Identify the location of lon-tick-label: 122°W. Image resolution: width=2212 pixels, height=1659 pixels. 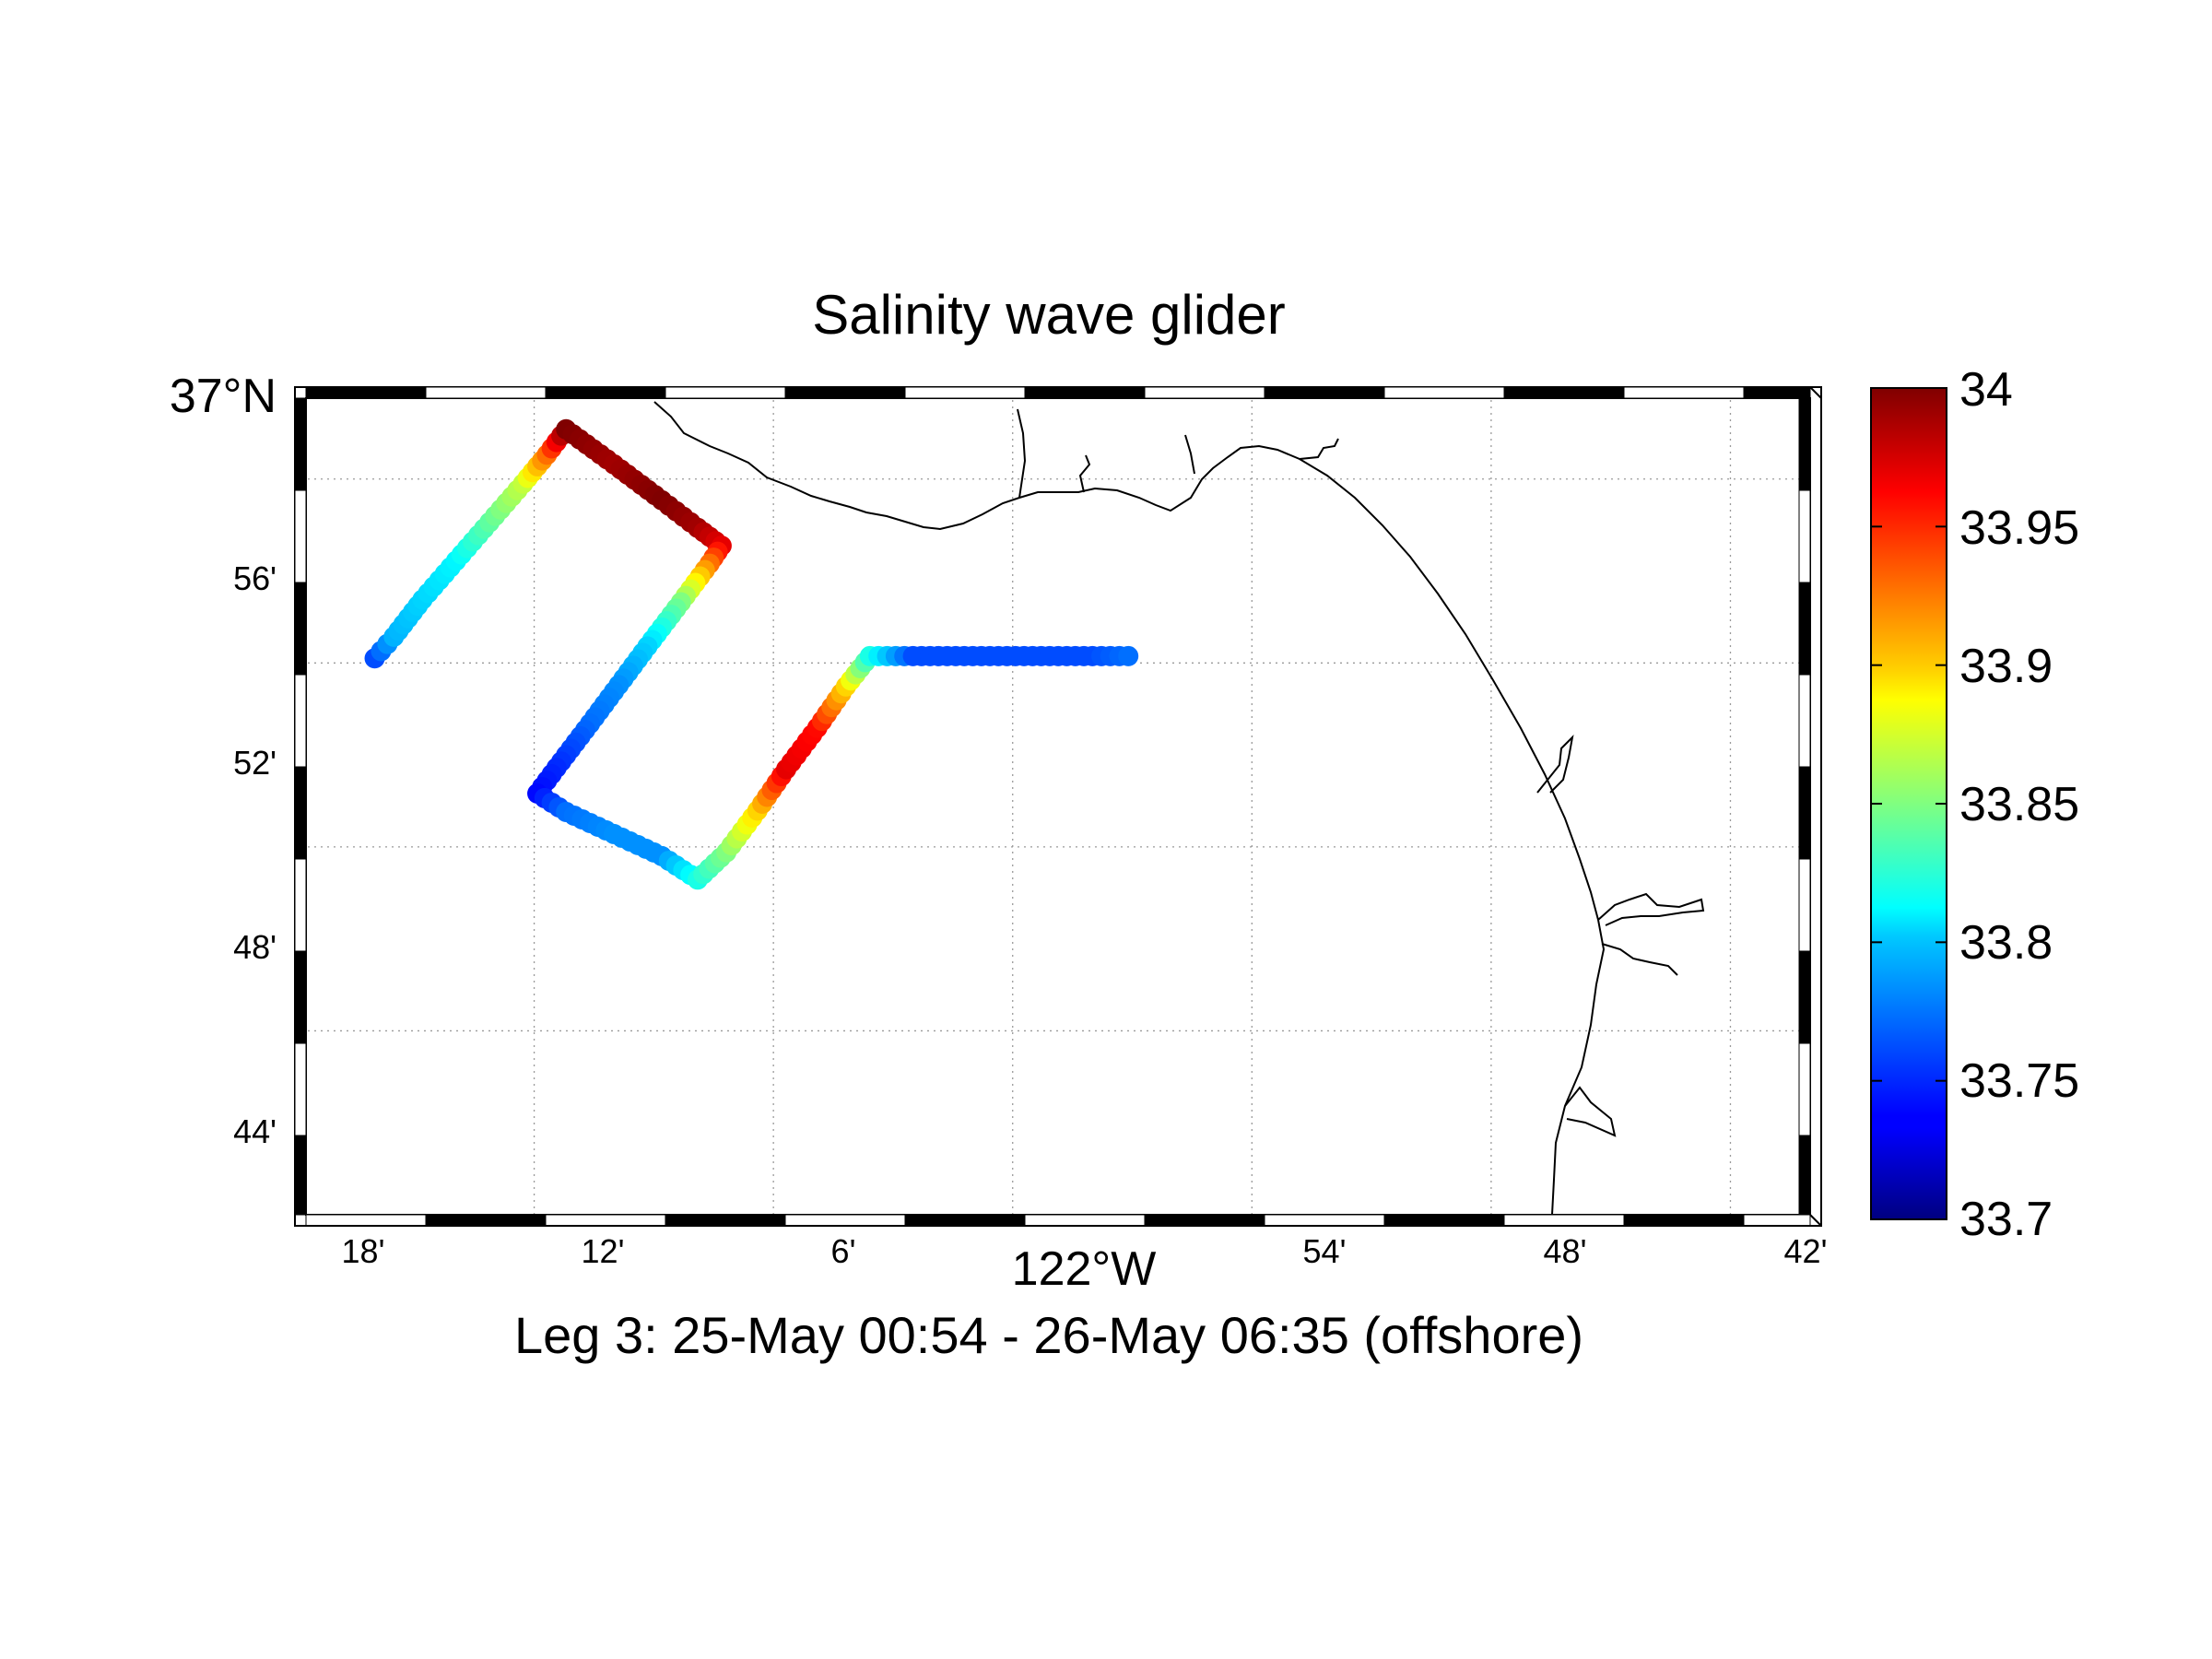
(1084, 1269).